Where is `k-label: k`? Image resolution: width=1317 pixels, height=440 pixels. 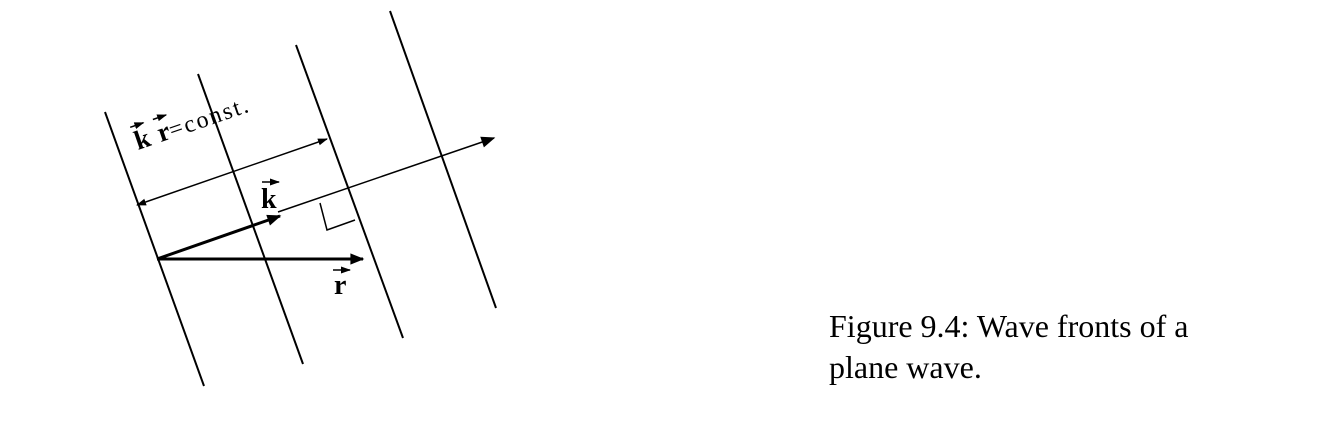 k-label: k is located at coordinates (270, 196).